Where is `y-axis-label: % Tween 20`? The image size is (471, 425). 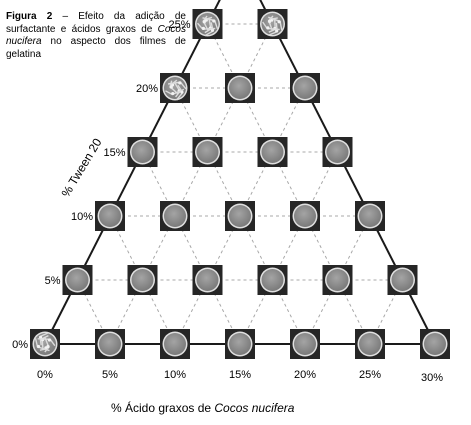
y-axis-label: % Tween 20 is located at coordinates (82, 168).